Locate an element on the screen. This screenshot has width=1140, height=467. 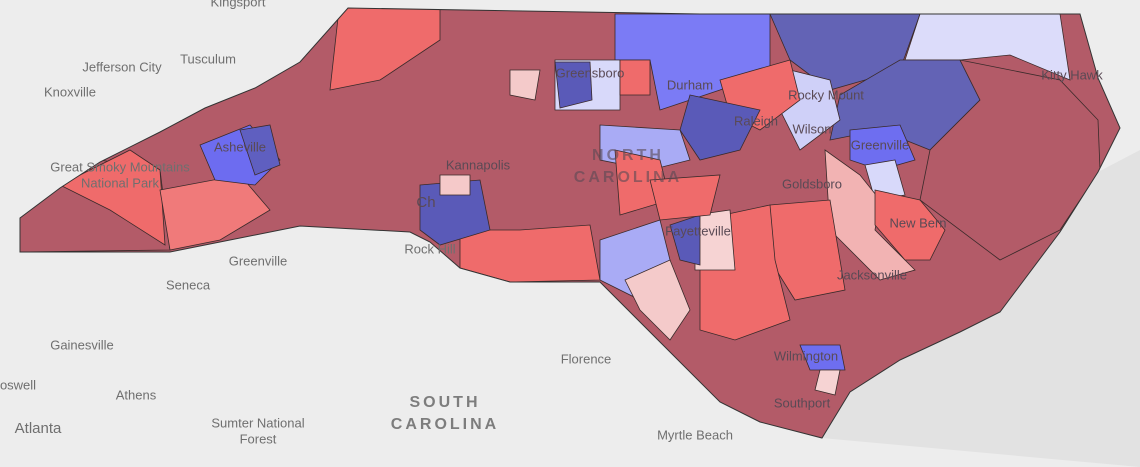
place-label: Tusculum is located at coordinates (208, 58).